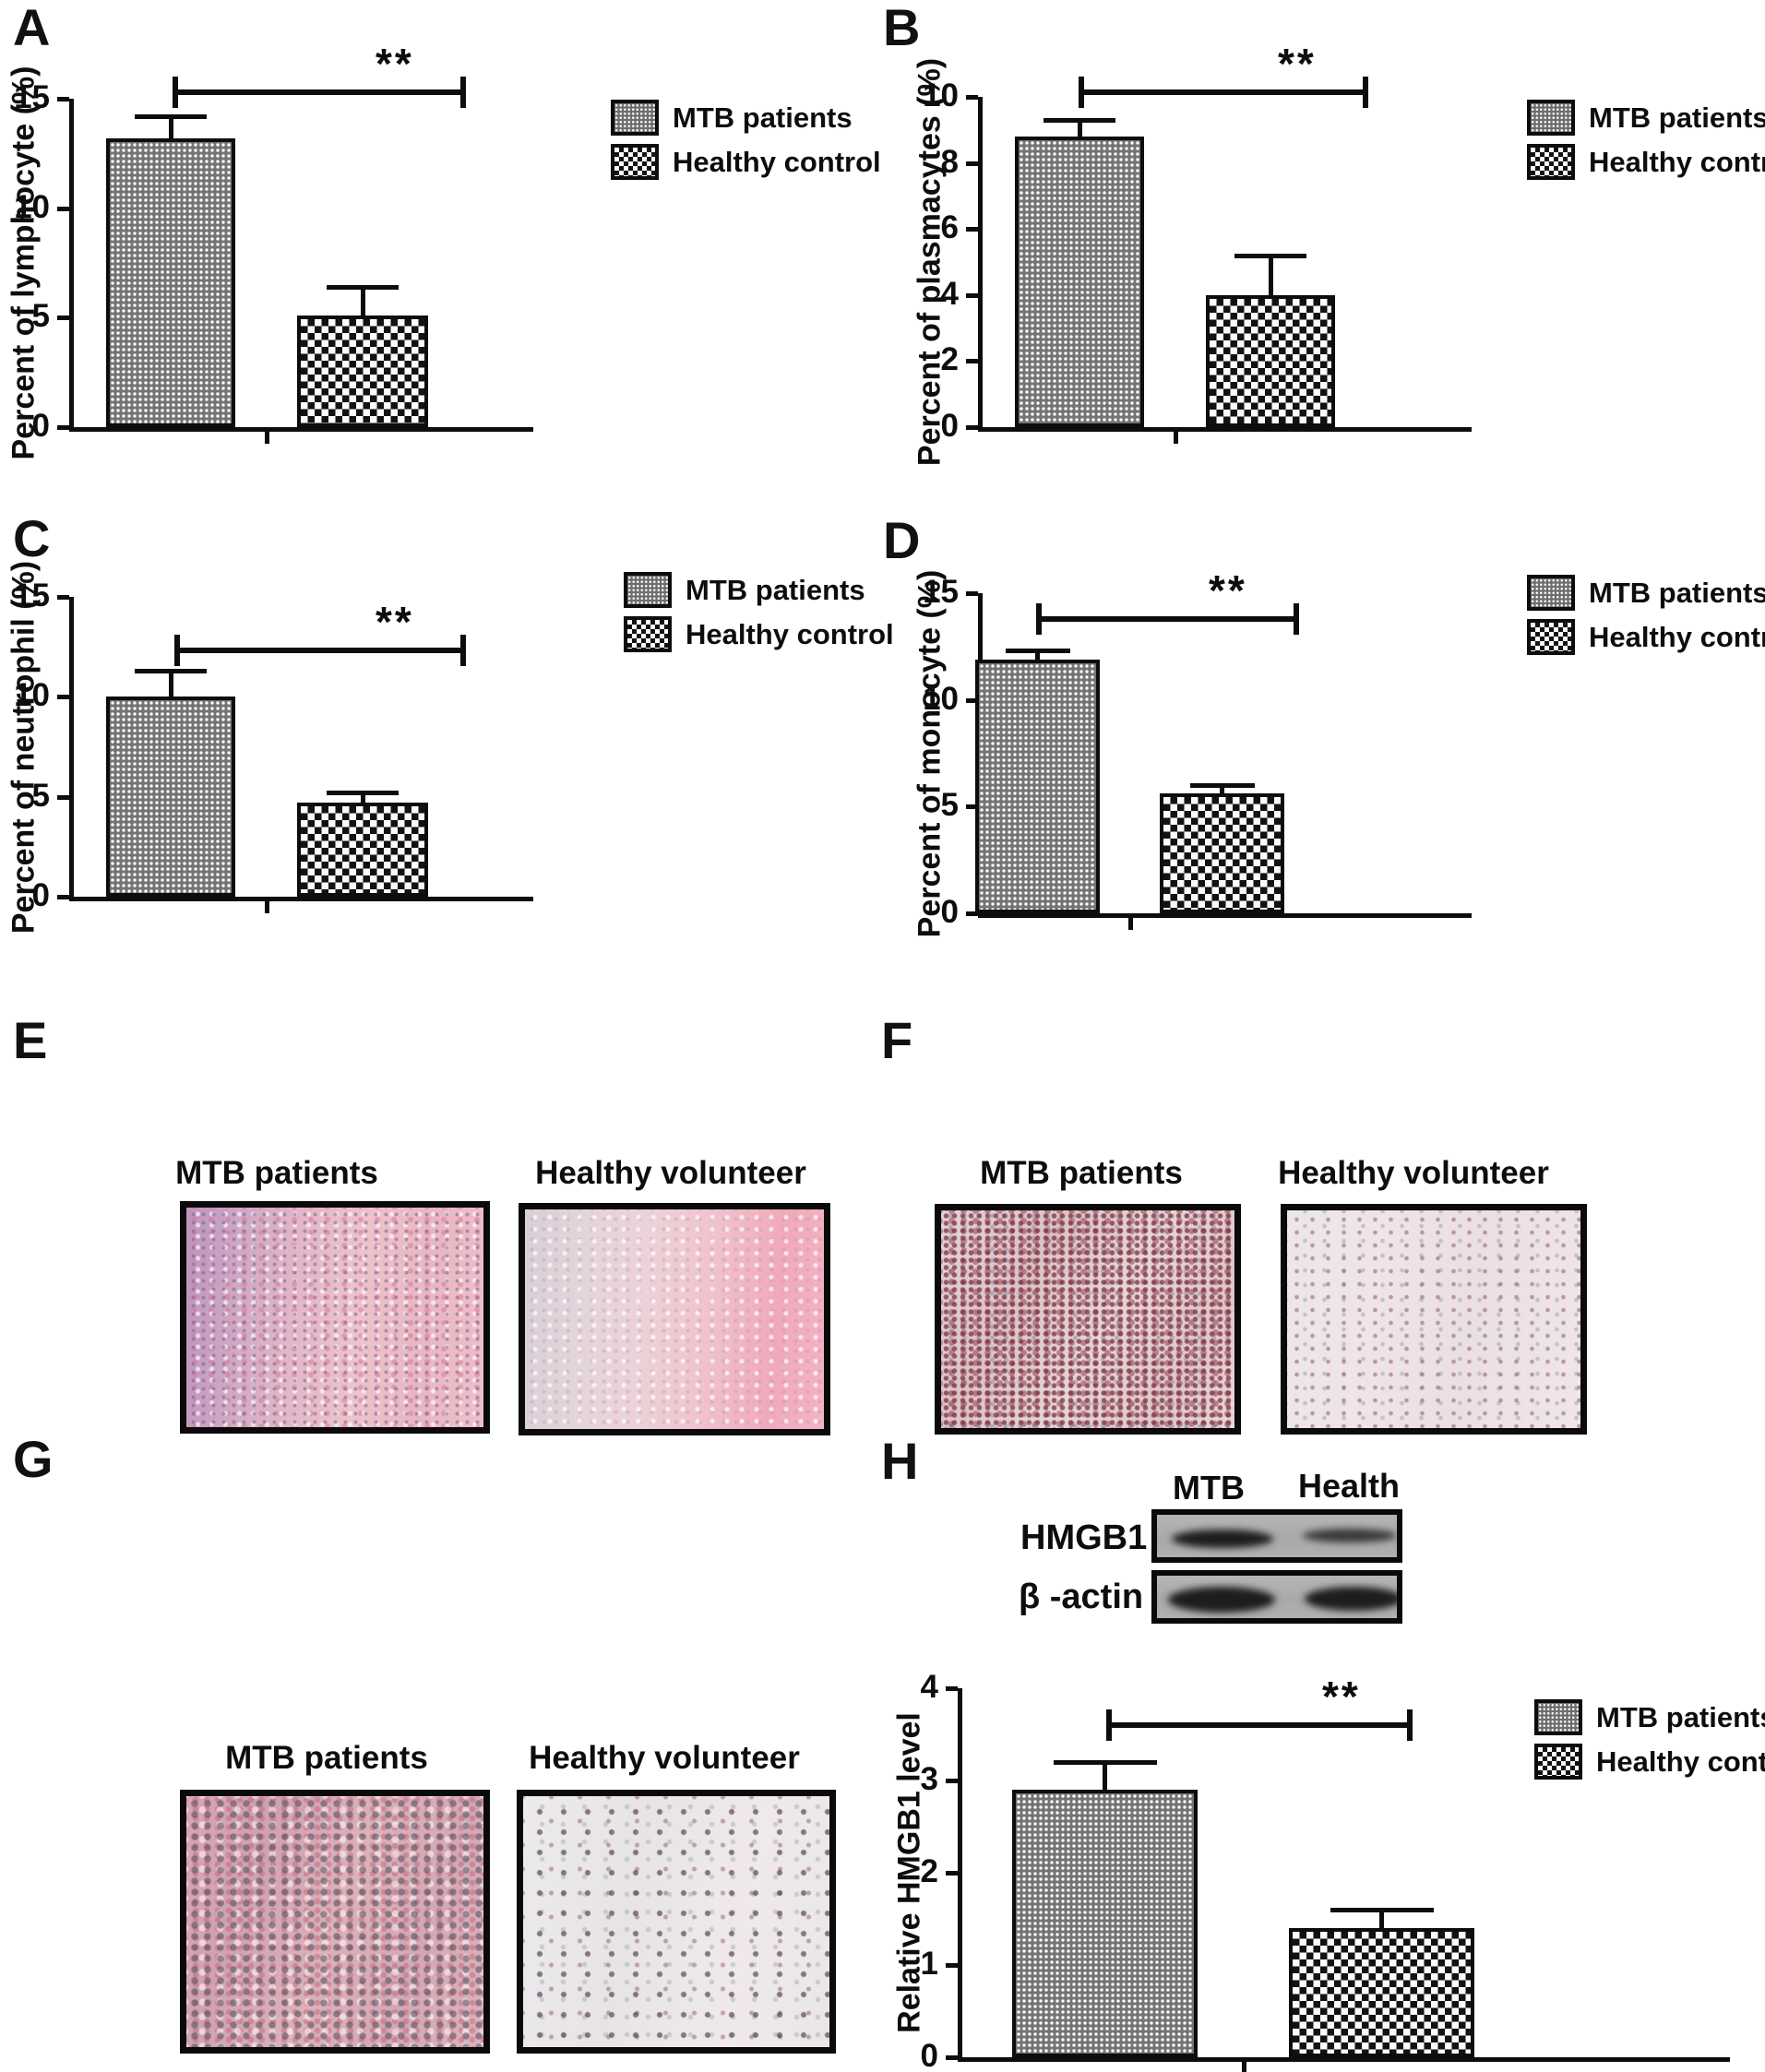 This screenshot has width=1765, height=2072. I want to click on blot-band-actin-health, so click(1351, 1599).